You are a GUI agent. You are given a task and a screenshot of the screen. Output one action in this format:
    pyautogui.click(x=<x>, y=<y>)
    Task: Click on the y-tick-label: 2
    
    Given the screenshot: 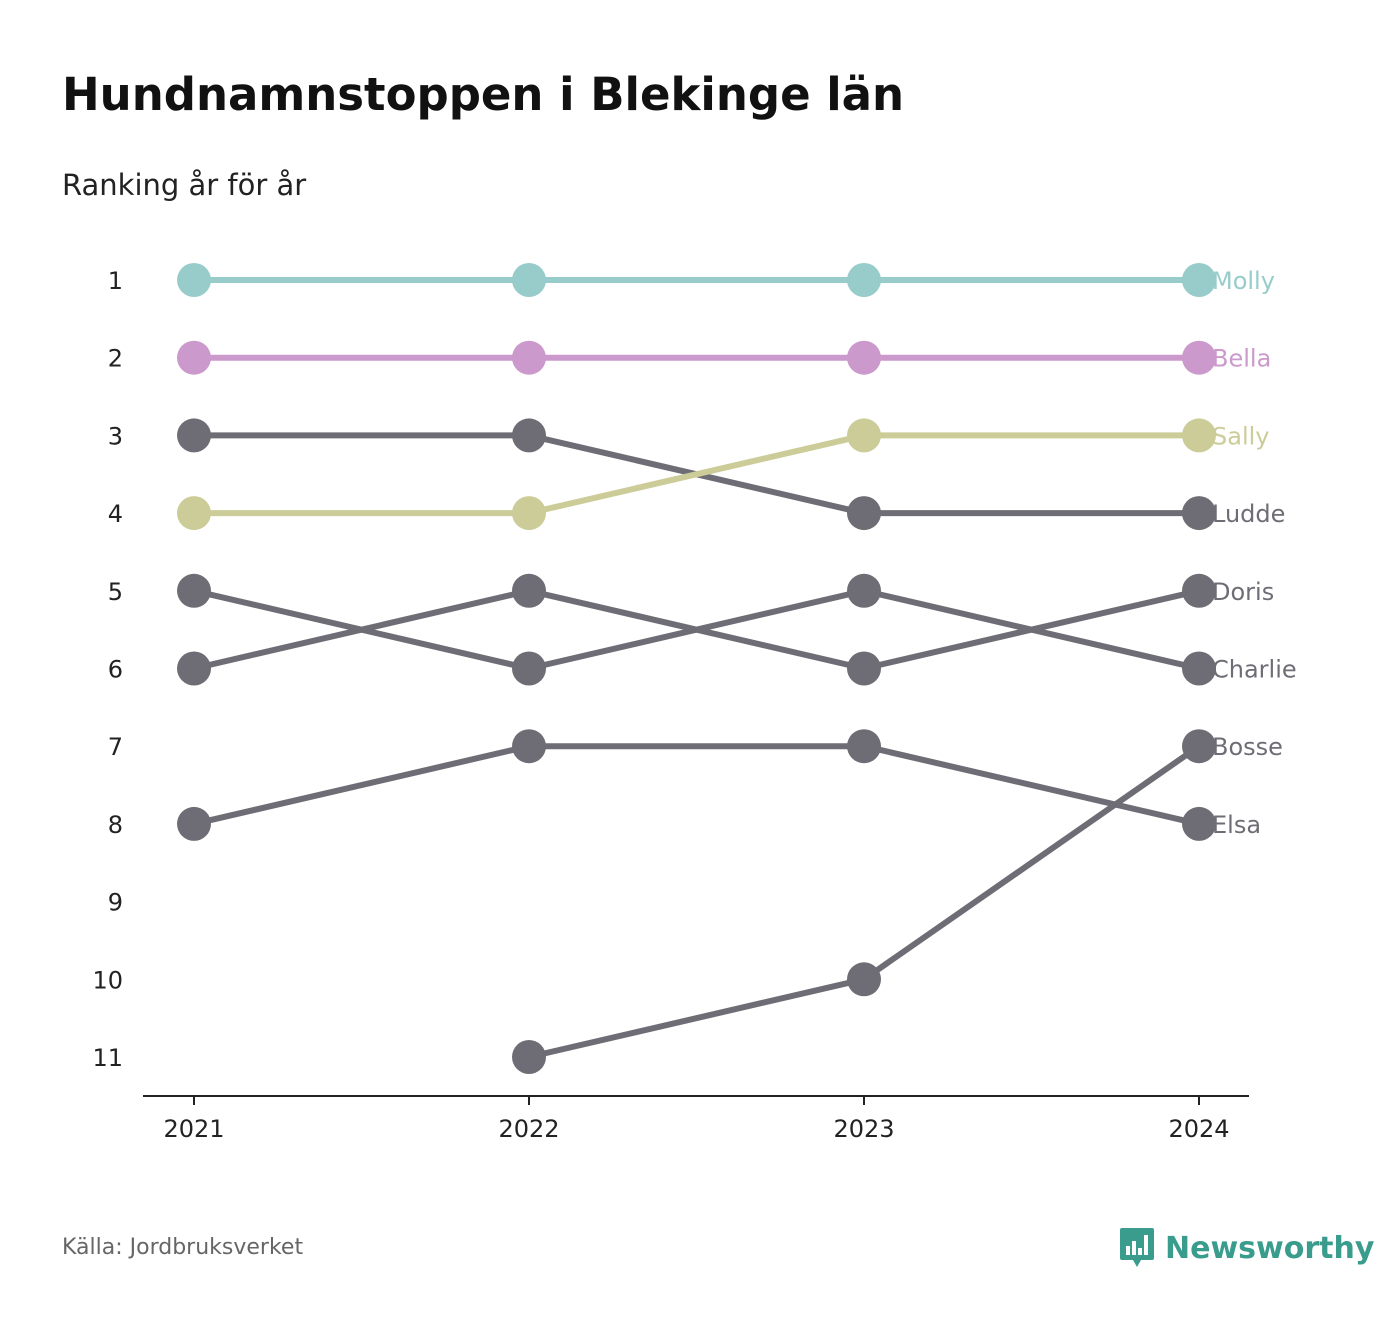 What is the action you would take?
    pyautogui.click(x=115, y=359)
    